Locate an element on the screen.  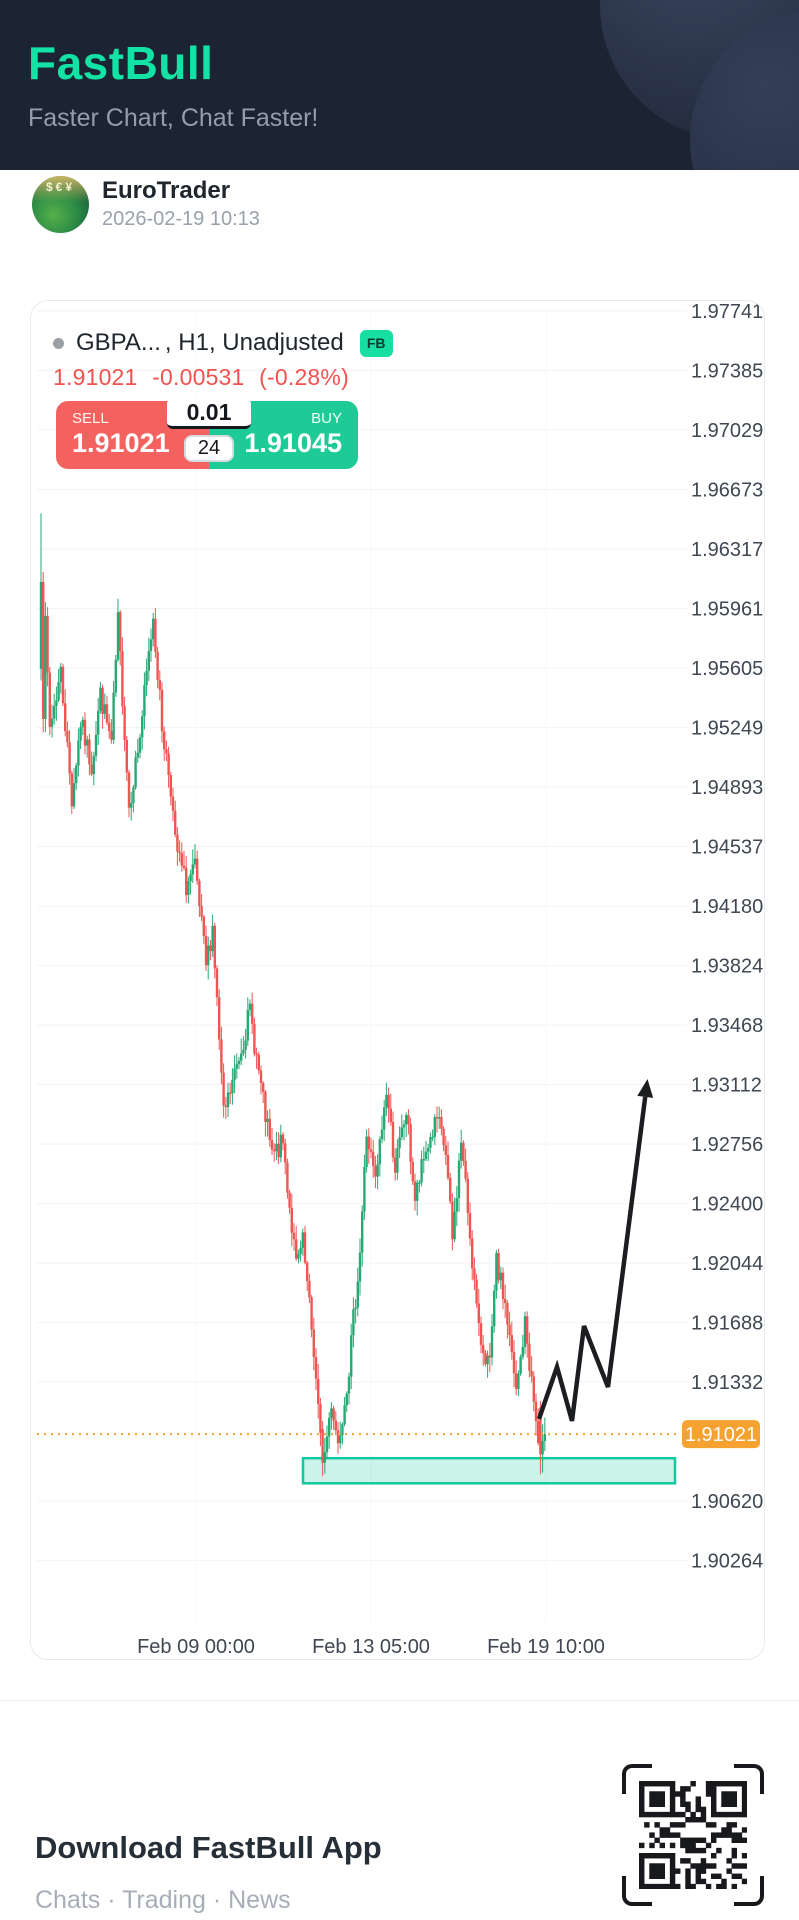
last-price: 1.91021 is located at coordinates (95, 377).